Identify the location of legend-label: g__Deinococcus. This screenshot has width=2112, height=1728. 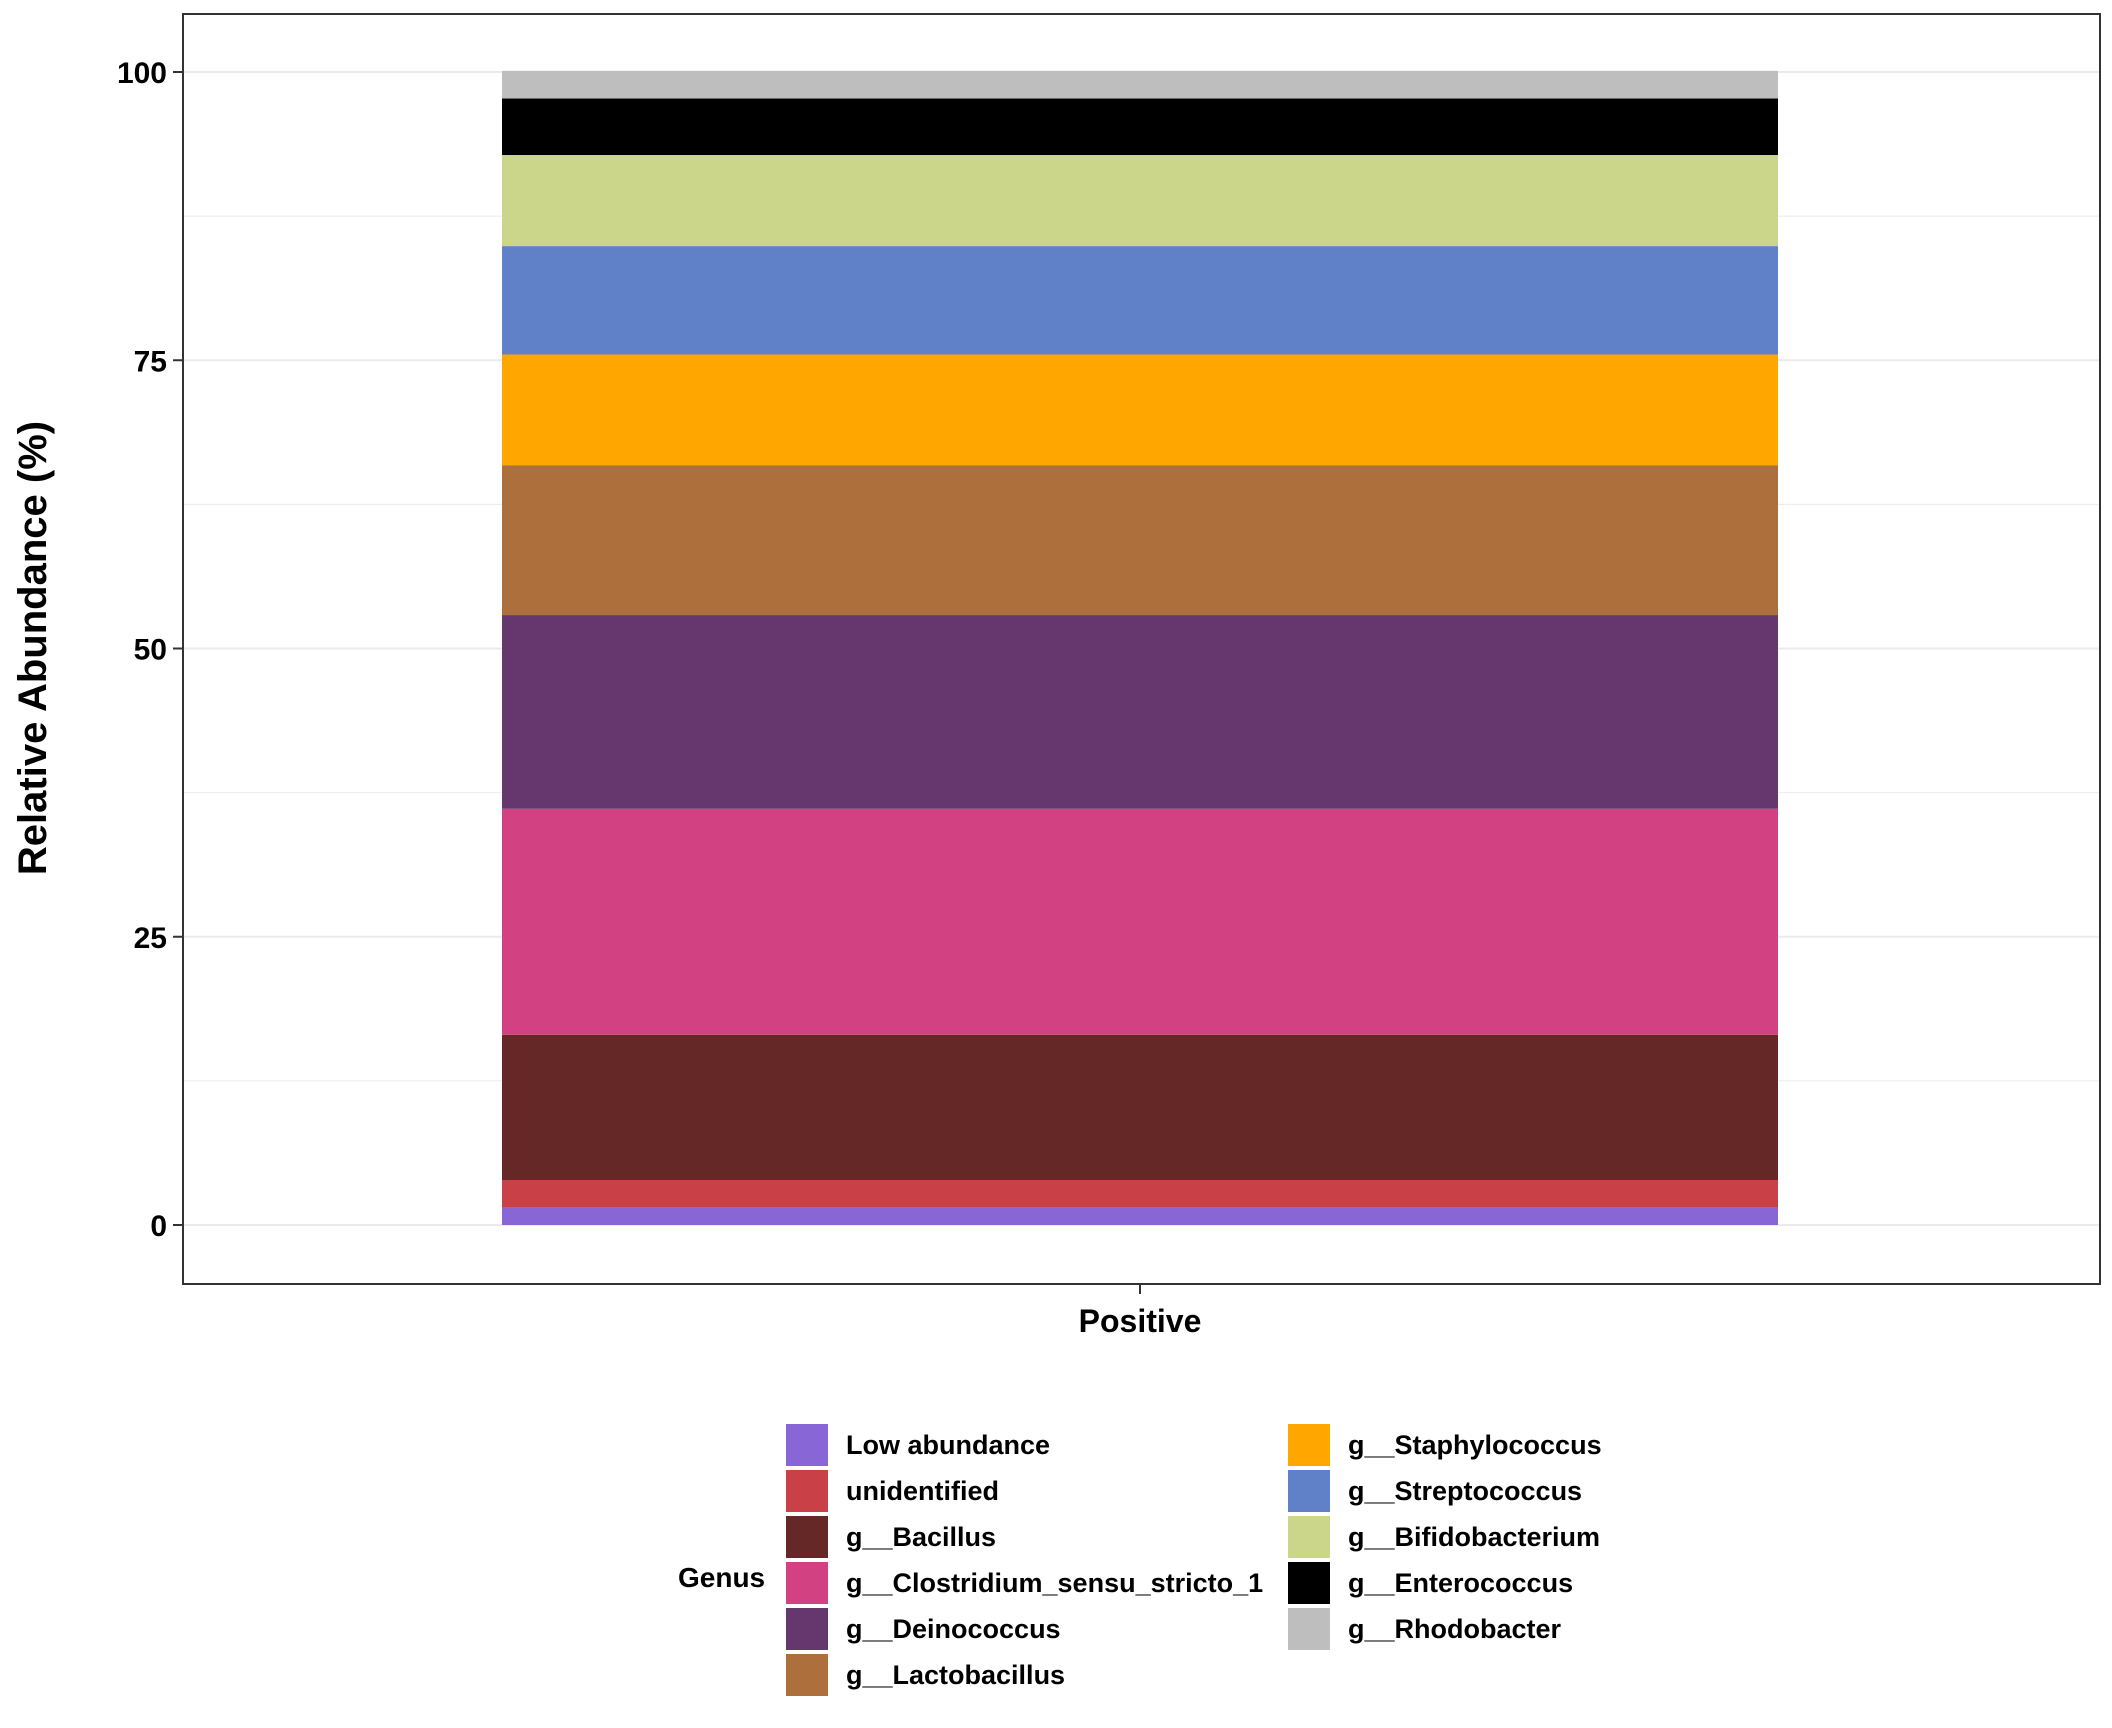
(953, 1629).